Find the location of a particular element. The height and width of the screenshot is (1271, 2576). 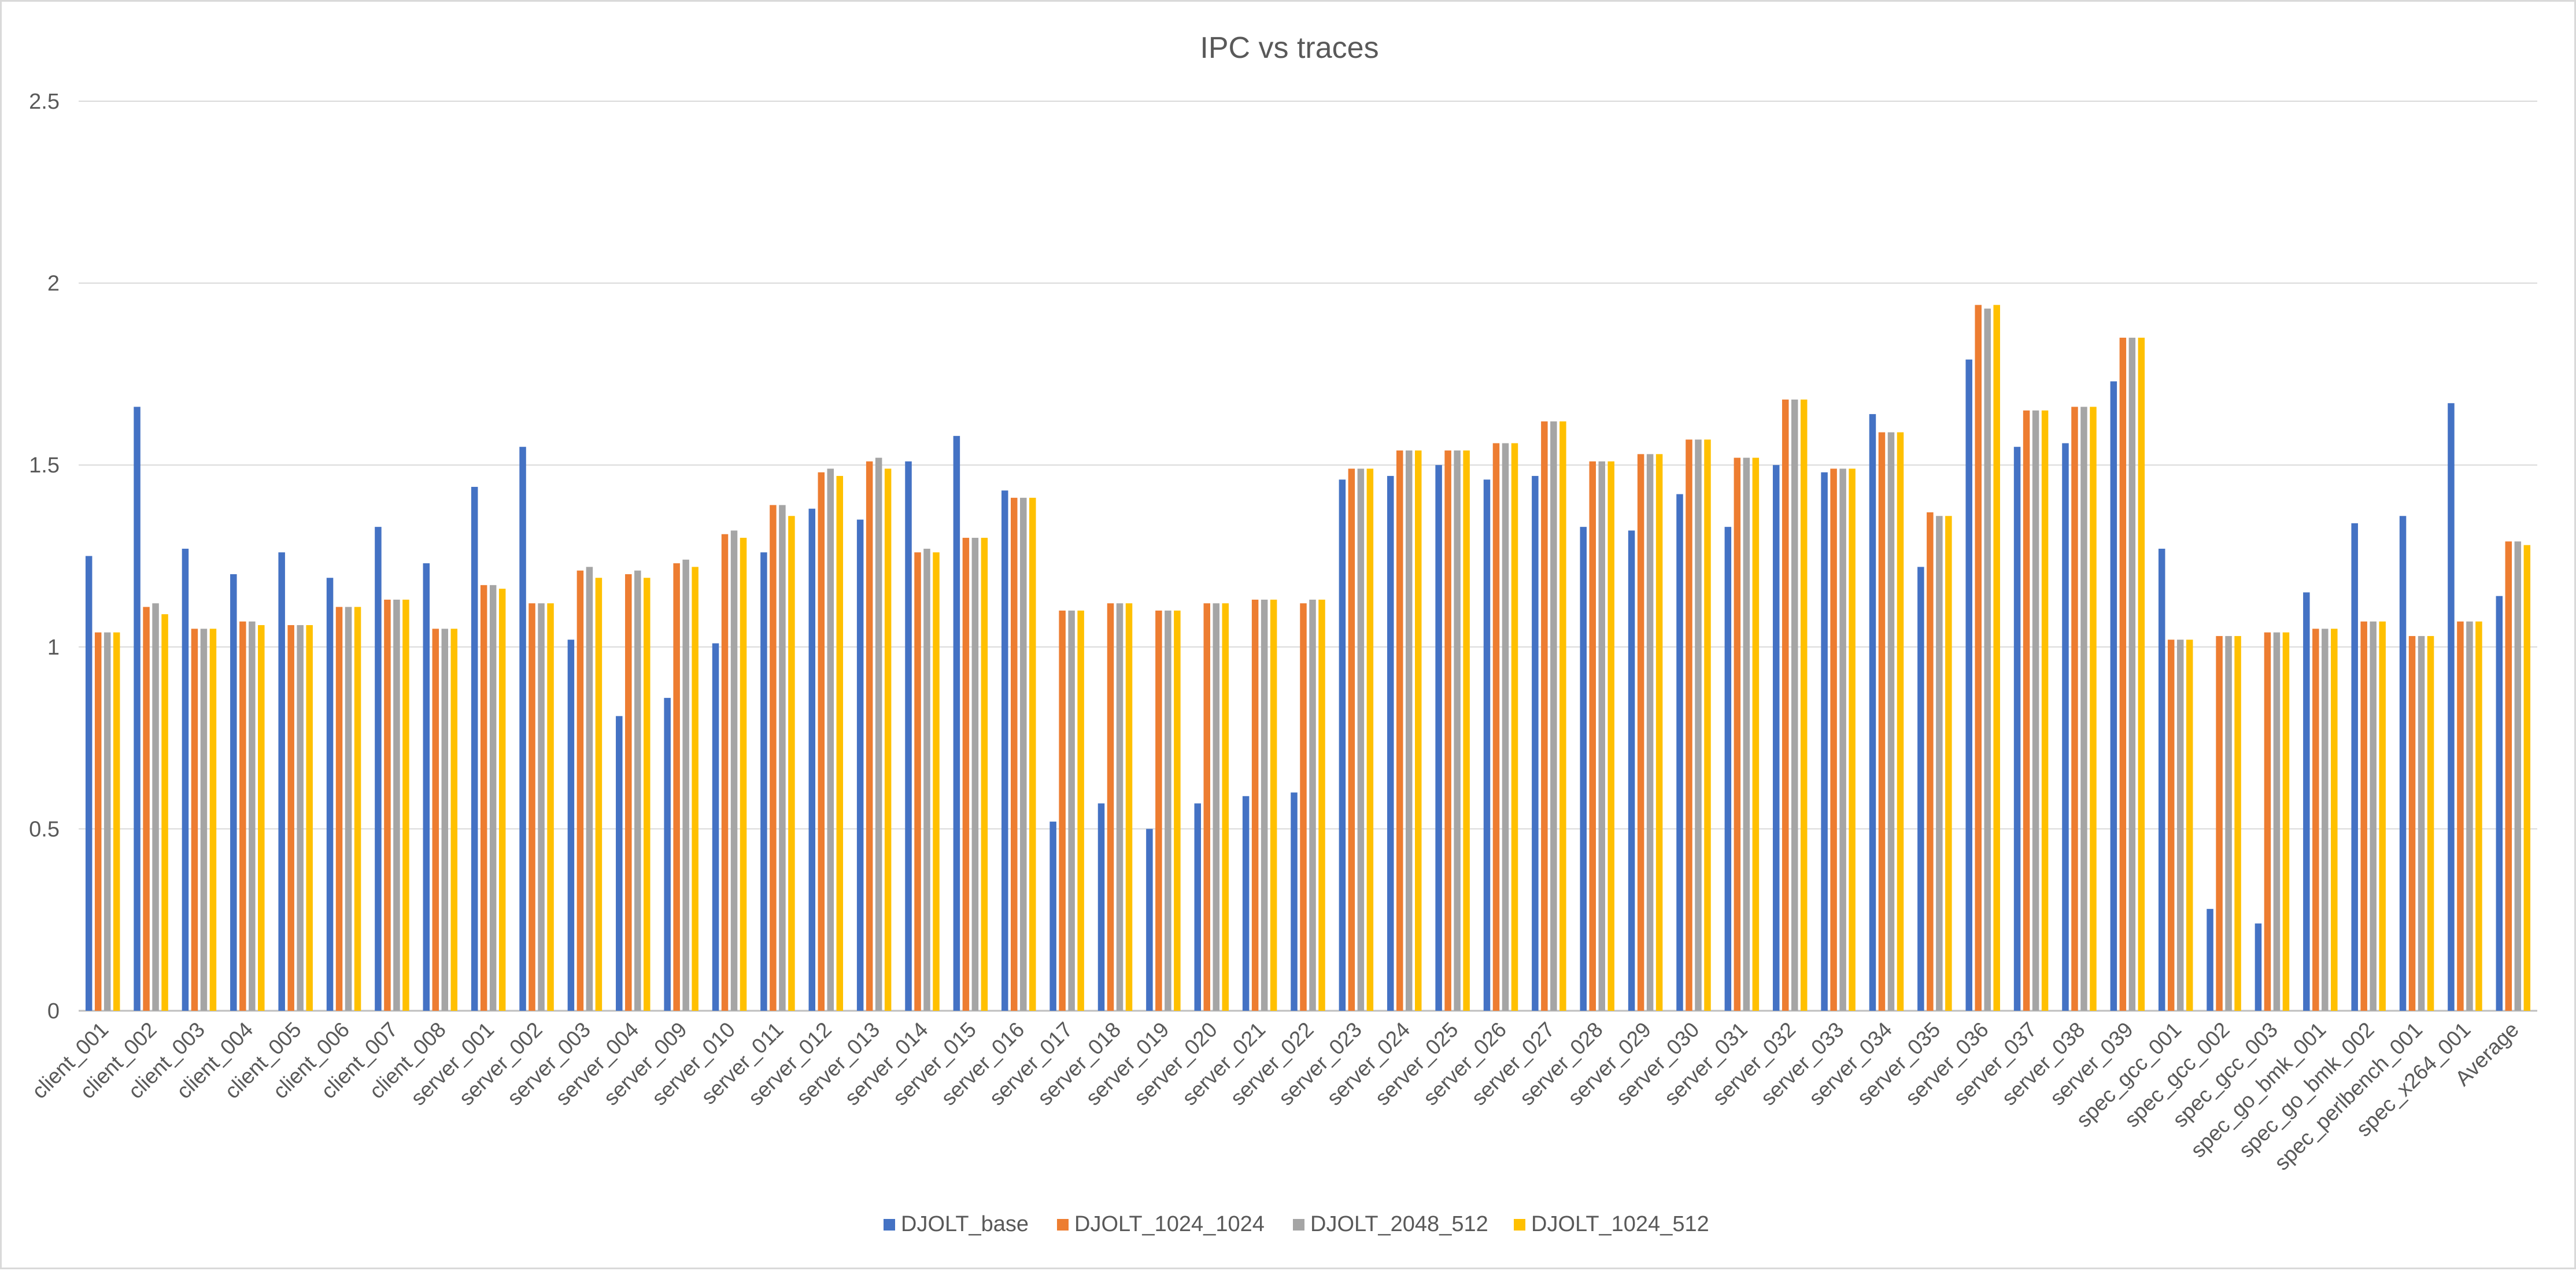

bar-DJOLT_base-Average is located at coordinates (2499, 803).